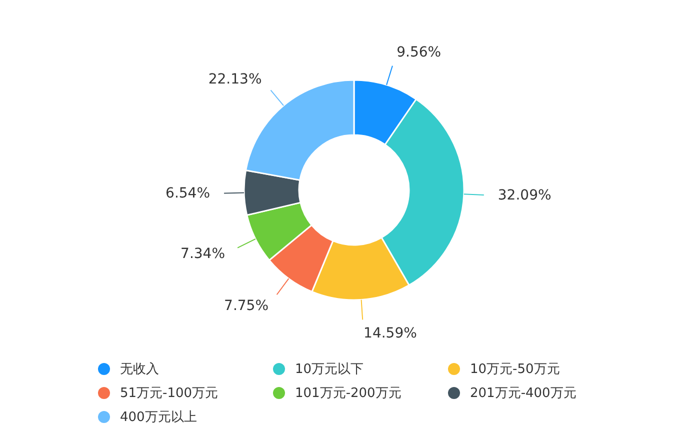 This screenshot has width=700, height=437. What do you see at coordinates (390, 334) in the screenshot?
I see `data-label: 14.59%` at bounding box center [390, 334].